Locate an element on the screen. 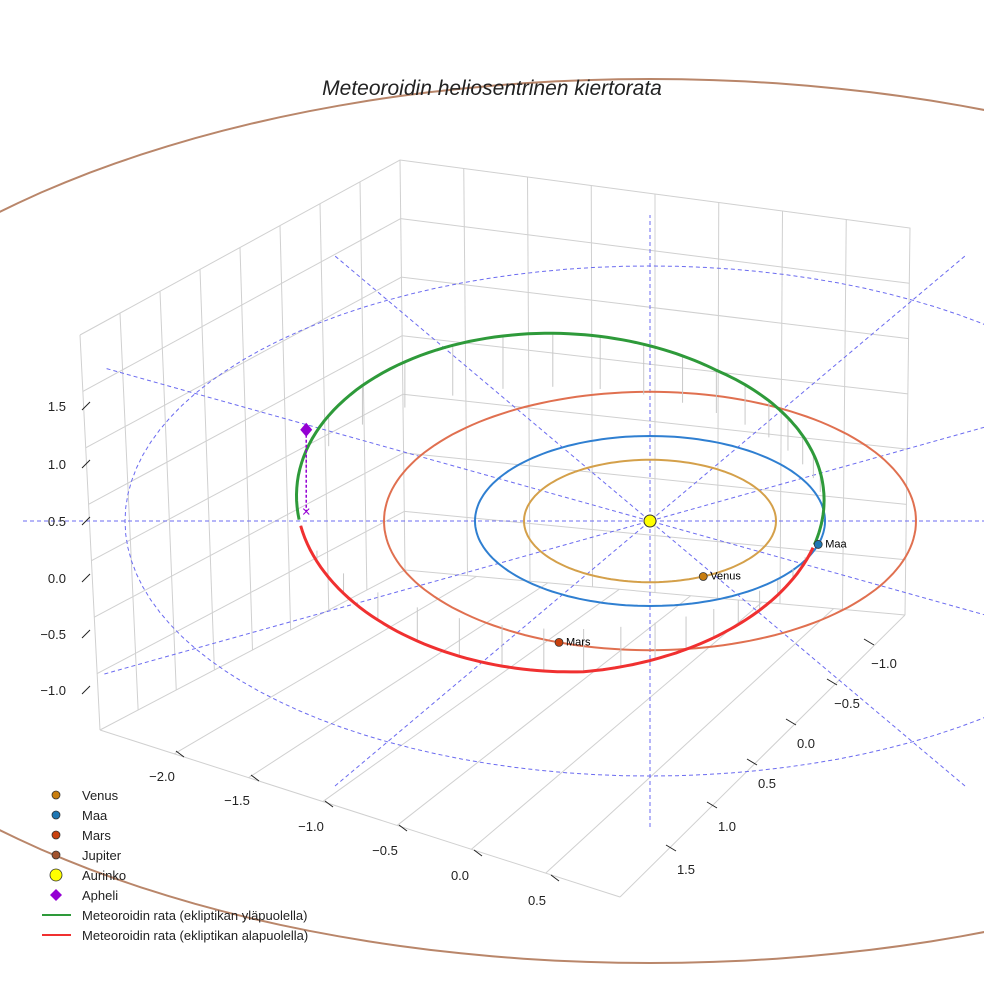  aphelion-projection-x-icon: × is located at coordinates (306, 511).